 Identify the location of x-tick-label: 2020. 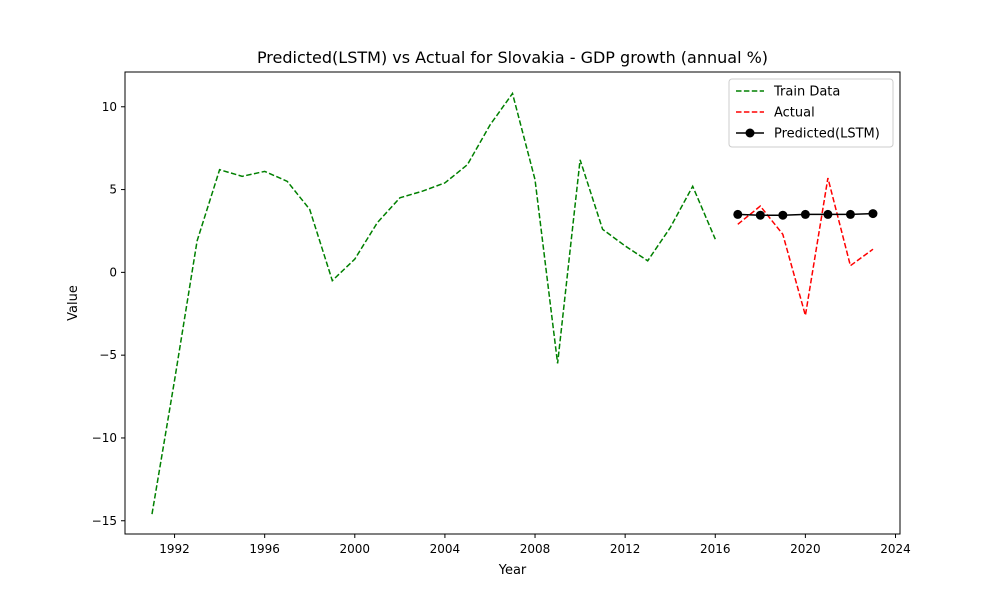
(805, 549).